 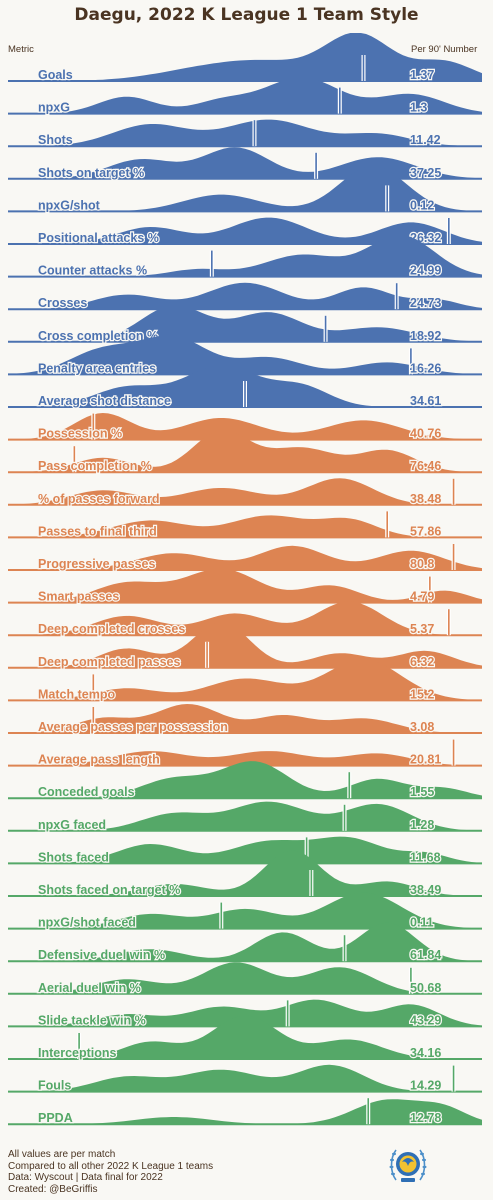 I want to click on ridge-row: Fouls 14.29, so click(x=245, y=1079).